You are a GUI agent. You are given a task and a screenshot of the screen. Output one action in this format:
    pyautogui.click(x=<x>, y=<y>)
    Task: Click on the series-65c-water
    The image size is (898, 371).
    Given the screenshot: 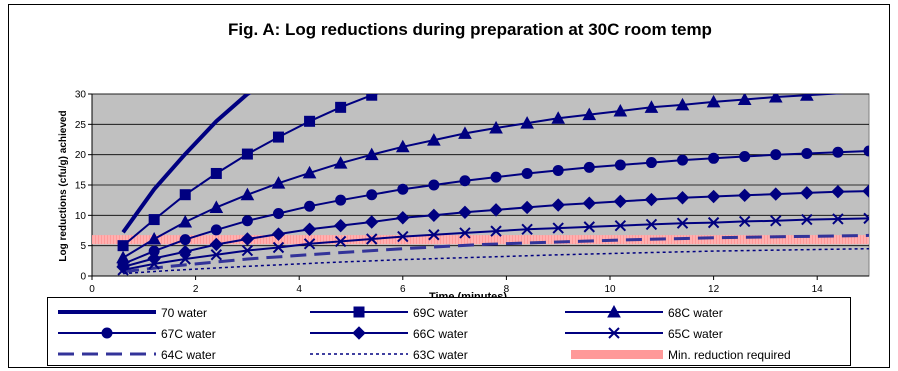 What is the action you would take?
    pyautogui.click(x=493, y=244)
    